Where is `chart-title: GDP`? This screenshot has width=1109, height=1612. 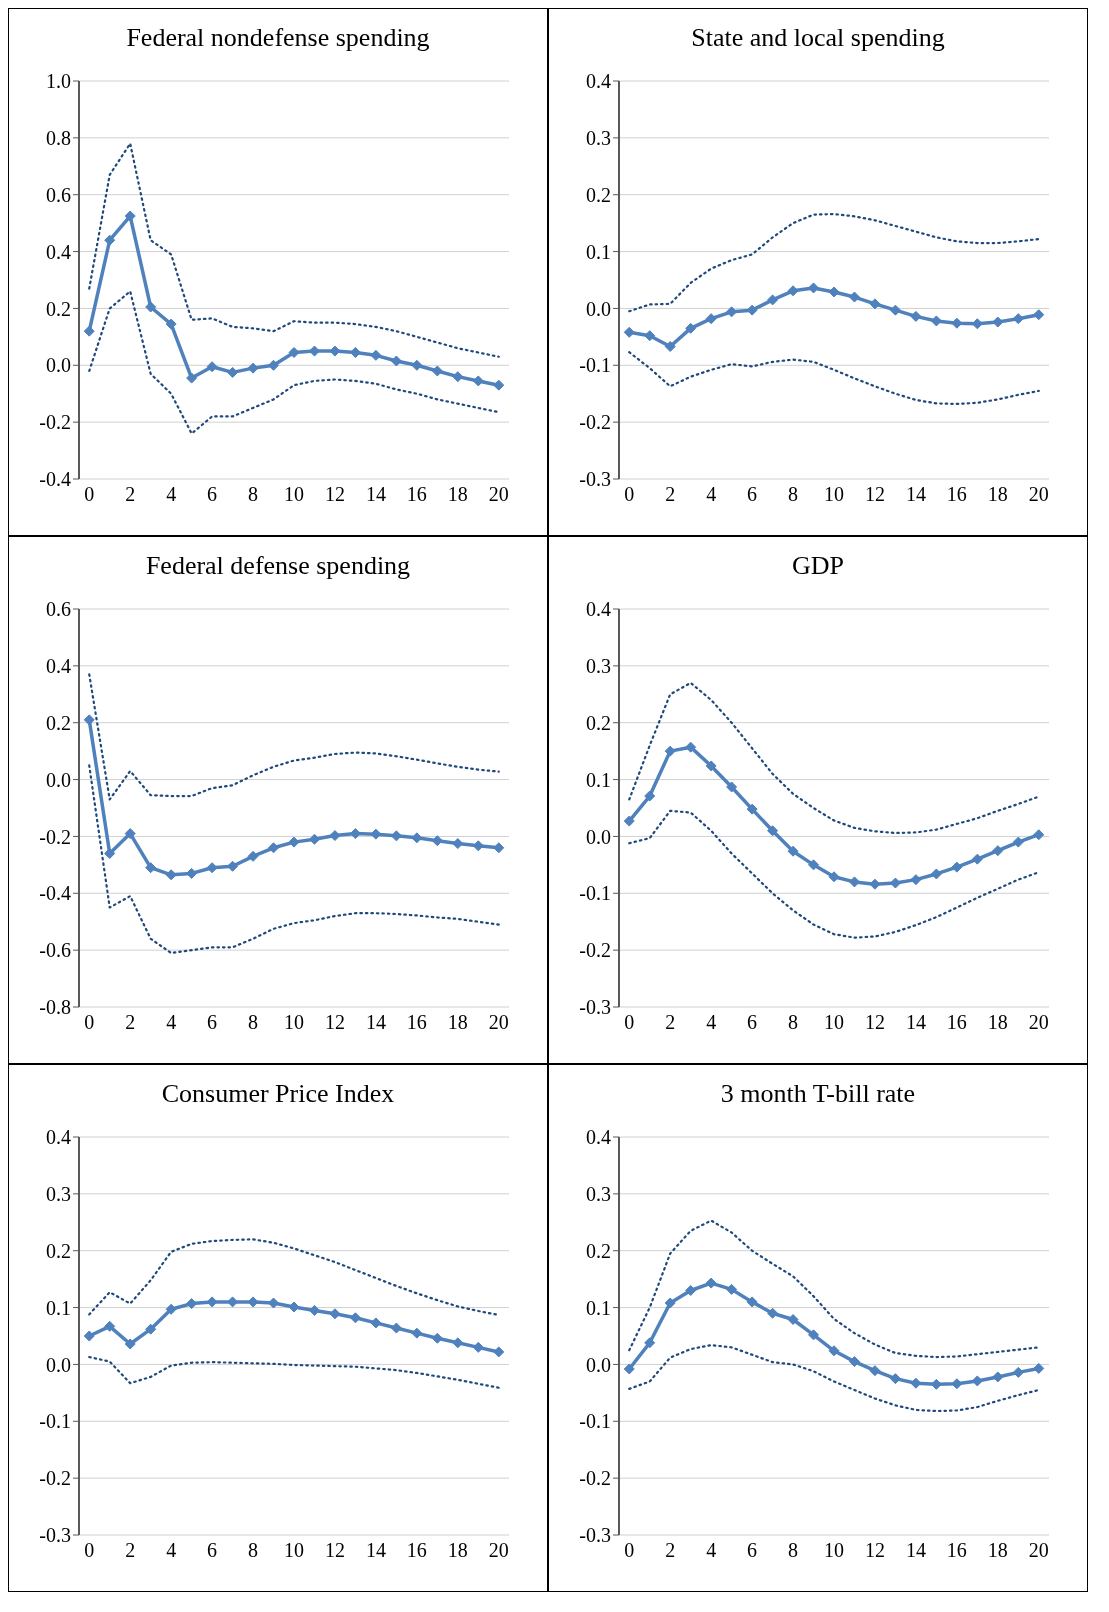 chart-title: GDP is located at coordinates (818, 566).